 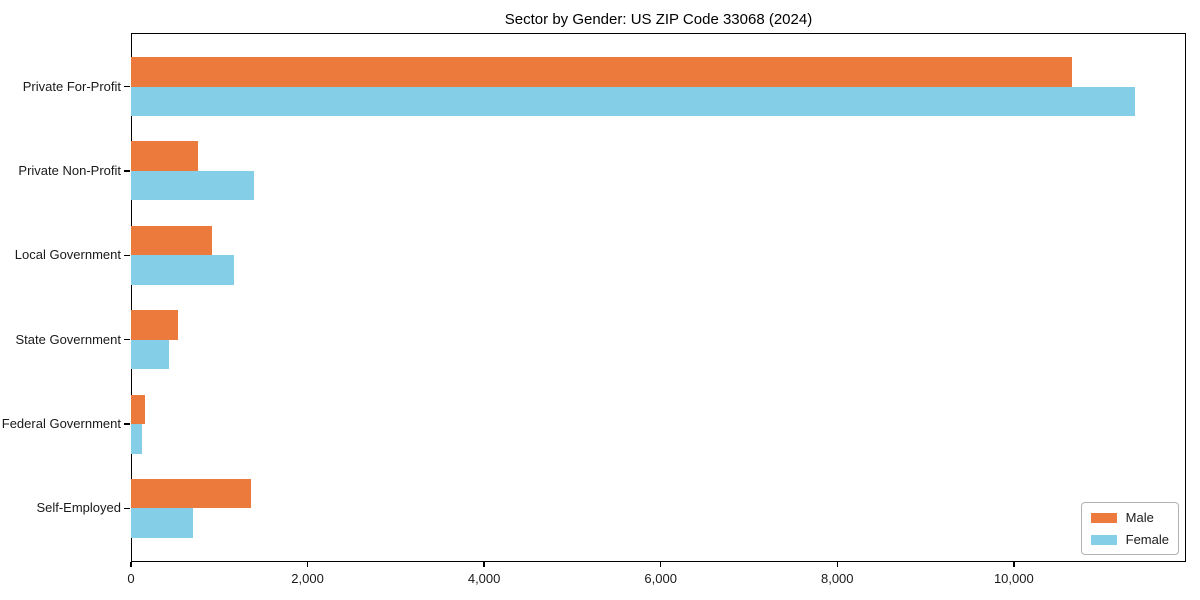 What do you see at coordinates (1147, 539) in the screenshot?
I see `legend-label-female: Female` at bounding box center [1147, 539].